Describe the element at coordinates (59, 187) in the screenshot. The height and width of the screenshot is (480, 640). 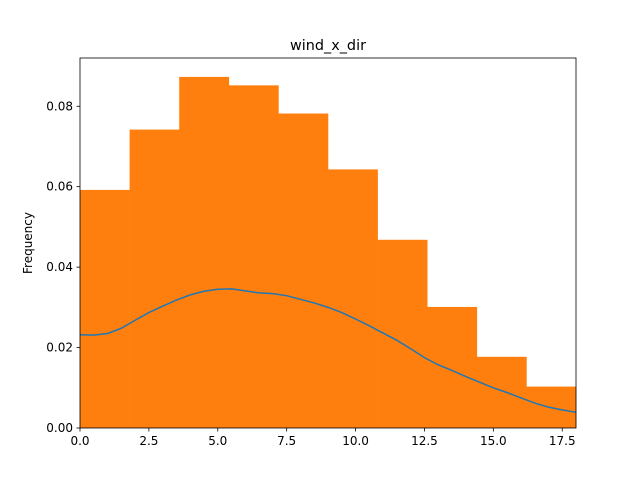
I see `y-tick-label: 0.06` at that location.